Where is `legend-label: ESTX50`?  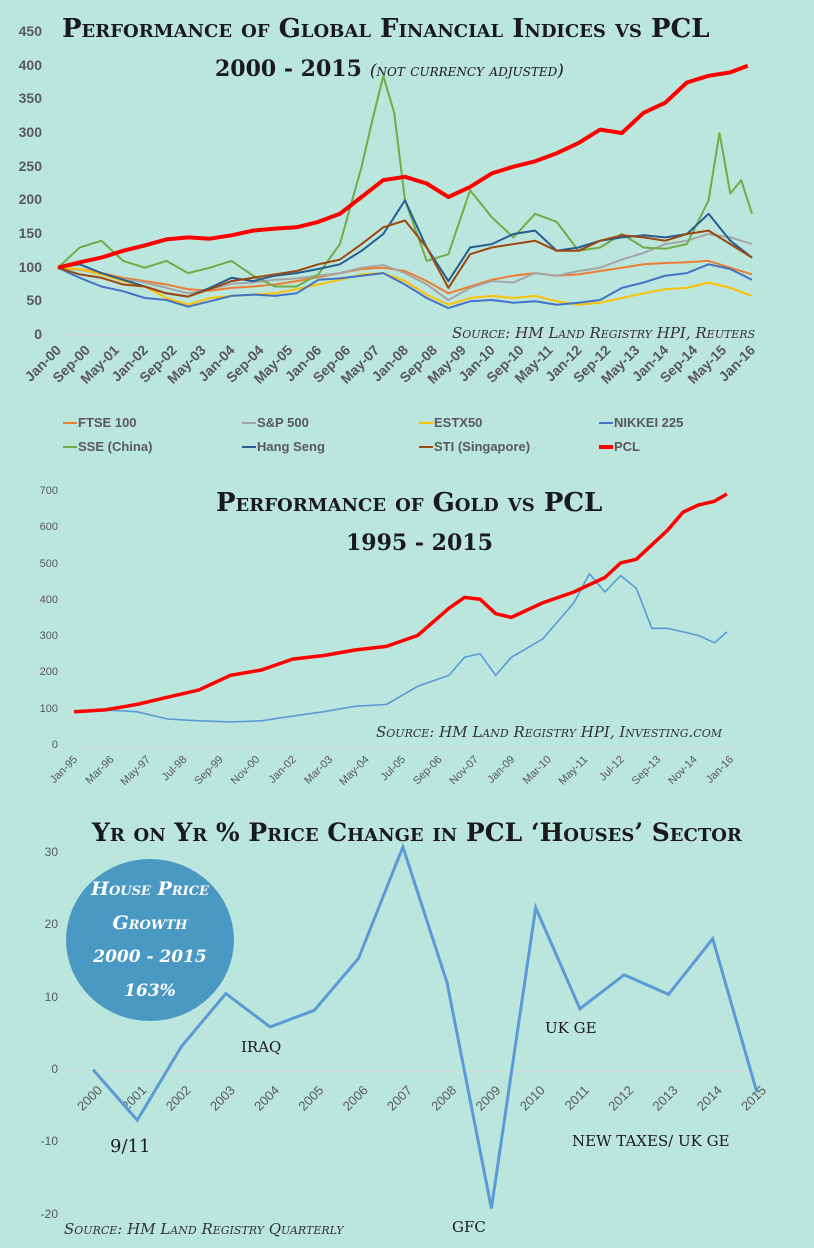 legend-label: ESTX50 is located at coordinates (458, 422).